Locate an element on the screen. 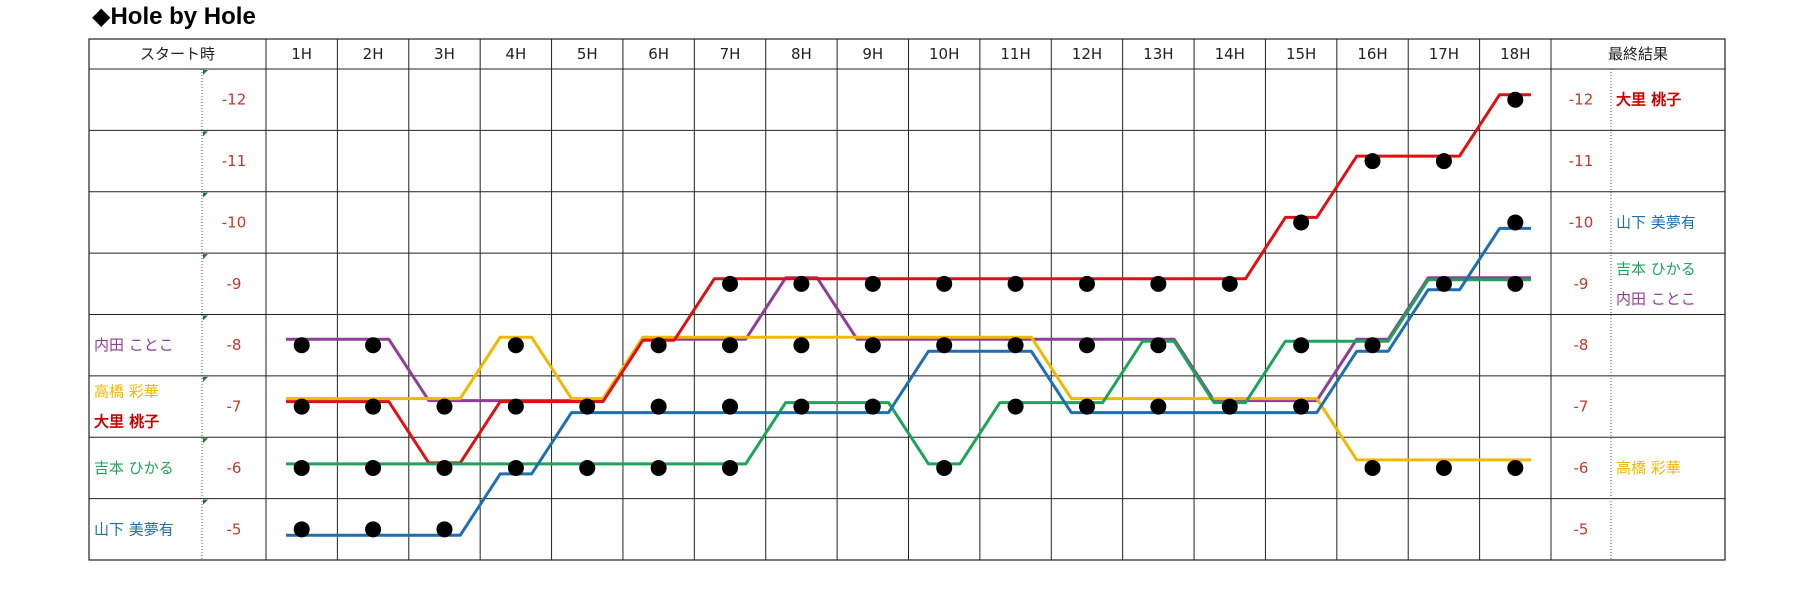 This screenshot has width=1809, height=610. start-score-label: -6 is located at coordinates (234, 468).